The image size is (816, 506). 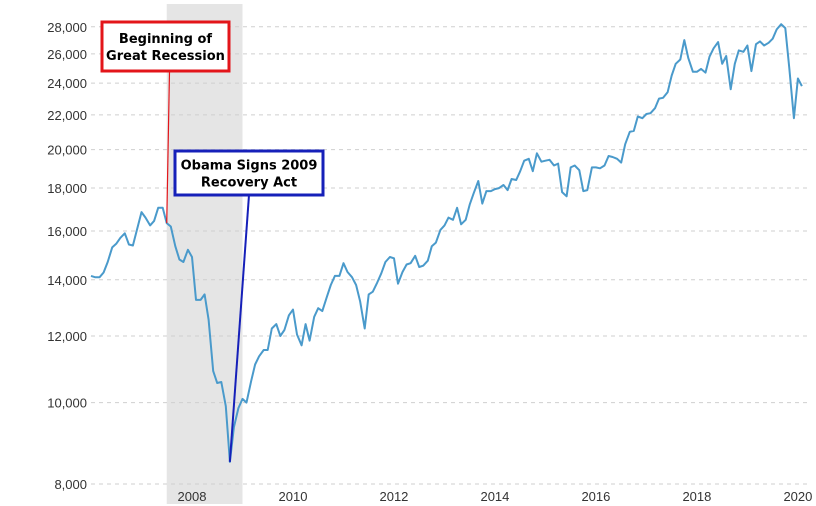 I want to click on x-tick-label: 2010, so click(x=293, y=496).